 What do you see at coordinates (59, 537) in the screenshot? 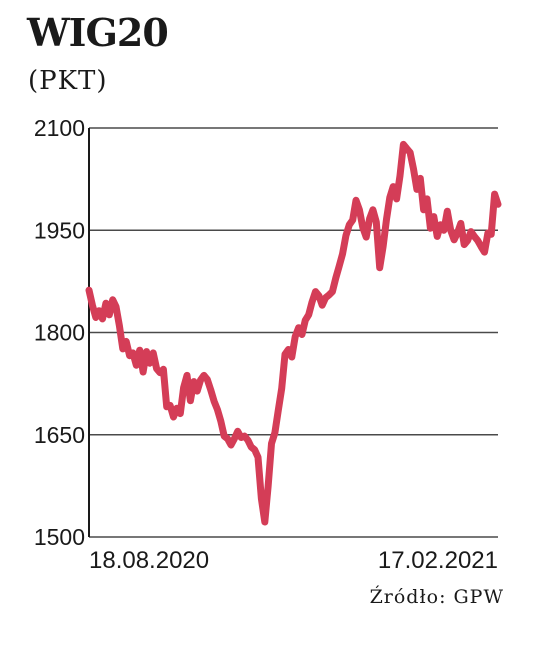
I see `y-tick-label: 1500` at bounding box center [59, 537].